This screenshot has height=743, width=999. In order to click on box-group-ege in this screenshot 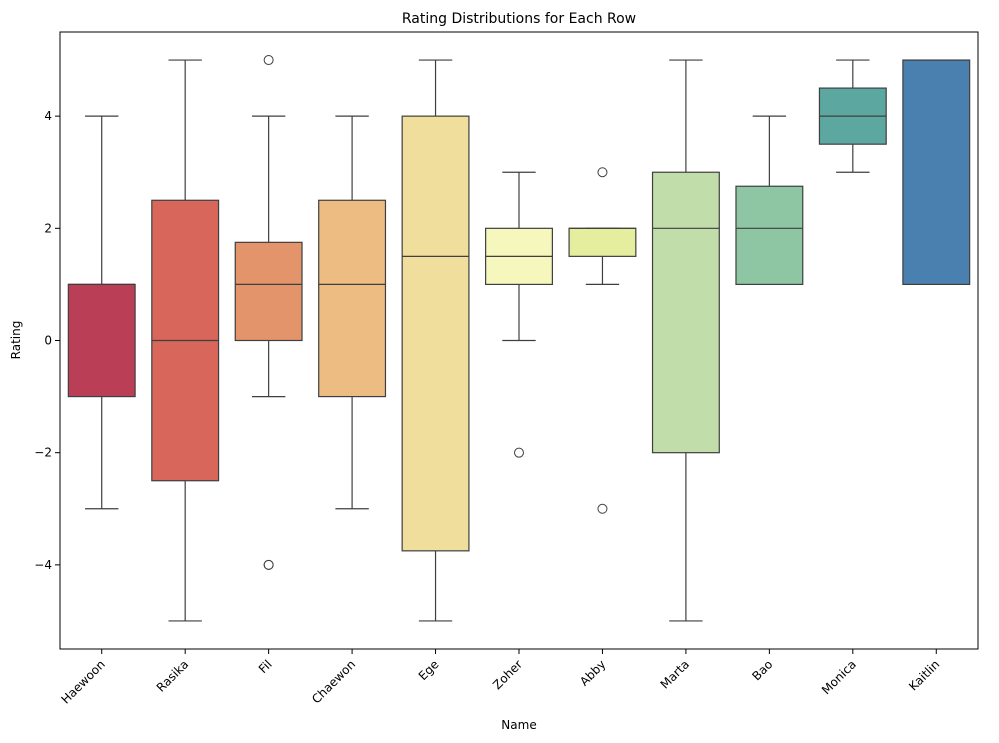, I will do `click(435, 340)`.